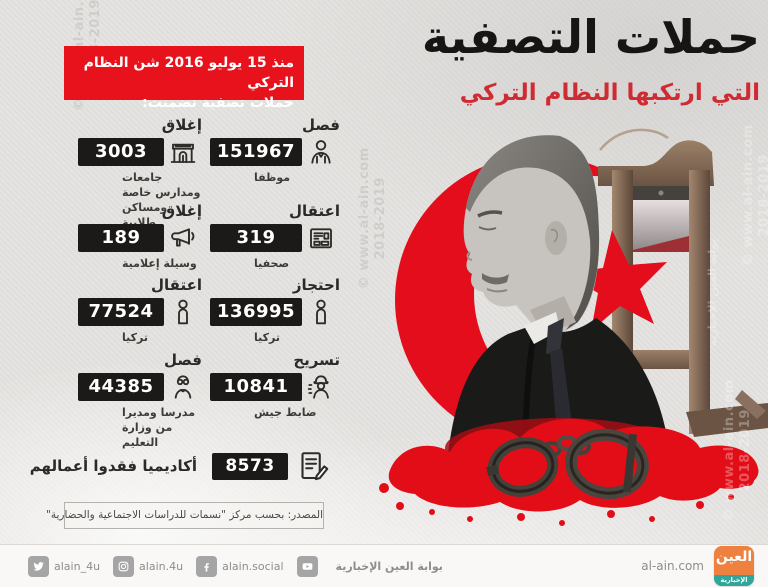 The width and height of the screenshot is (768, 587). Describe the element at coordinates (161, 566) in the screenshot. I see `instagram-handle: alain.4u` at that location.